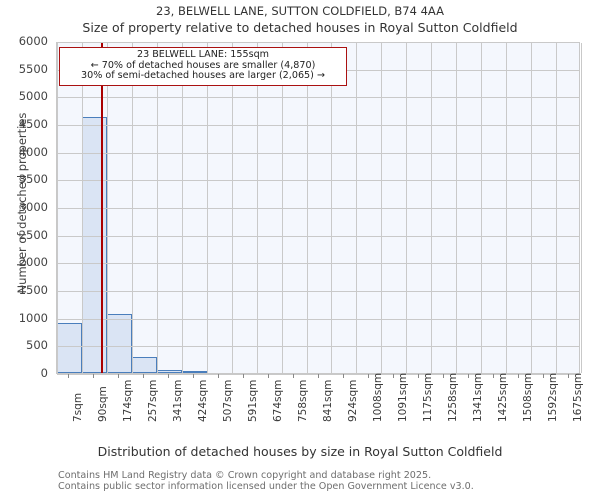 This screenshot has width=600, height=500. What do you see at coordinates (33, 68) in the screenshot?
I see `y-axis-tick-label: 5500` at bounding box center [33, 68].